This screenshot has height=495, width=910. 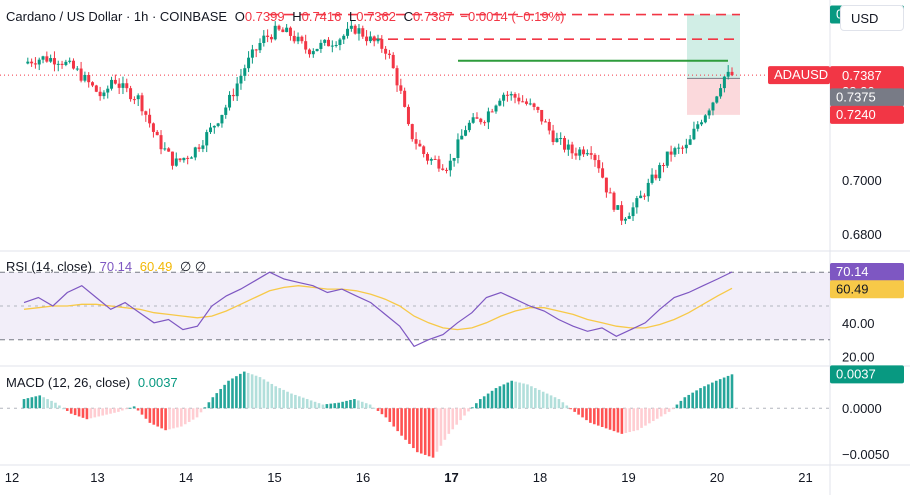 What do you see at coordinates (872, 18) in the screenshot?
I see `currency-button: USD` at bounding box center [872, 18].